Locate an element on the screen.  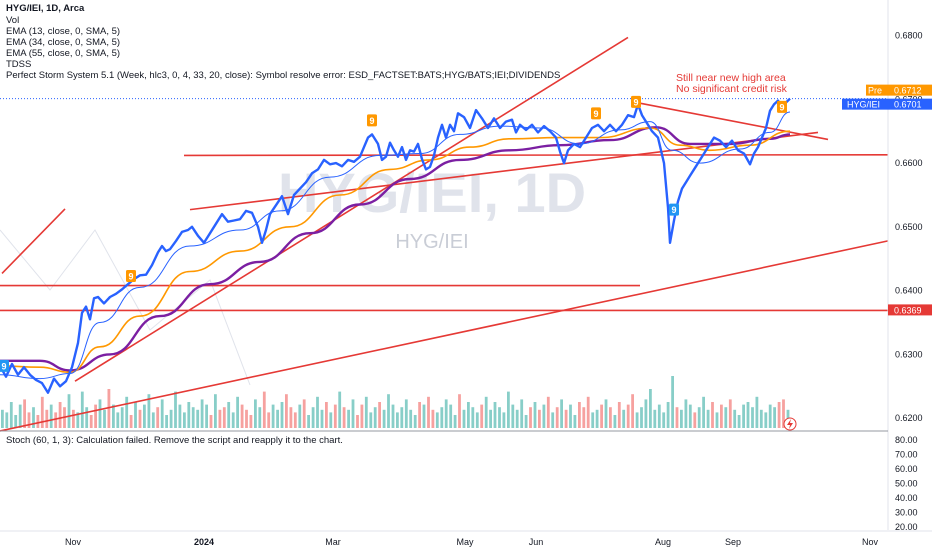
flash-icon is located at coordinates (790, 424).